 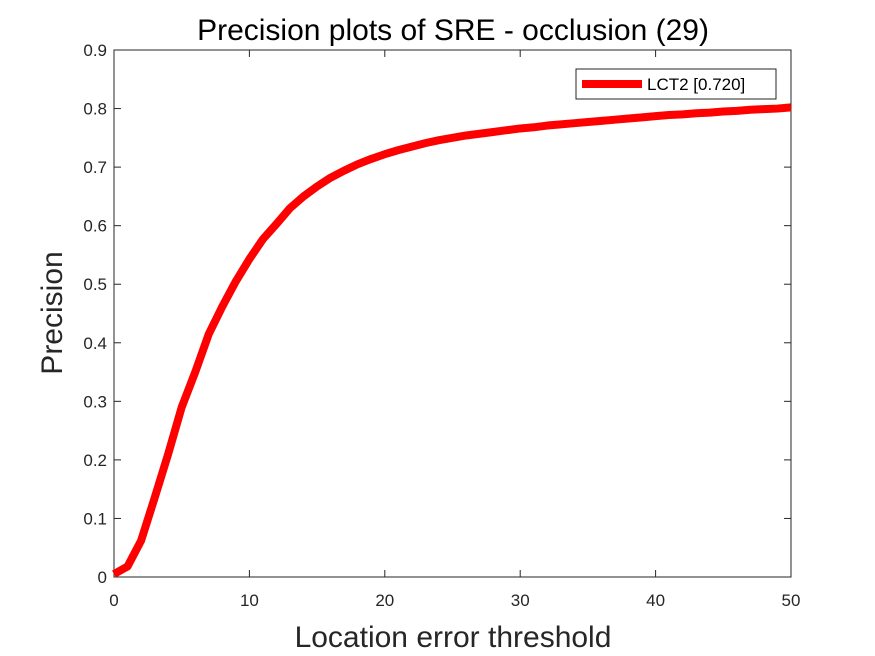 I want to click on y-tick-label: 0.5, so click(x=95, y=284).